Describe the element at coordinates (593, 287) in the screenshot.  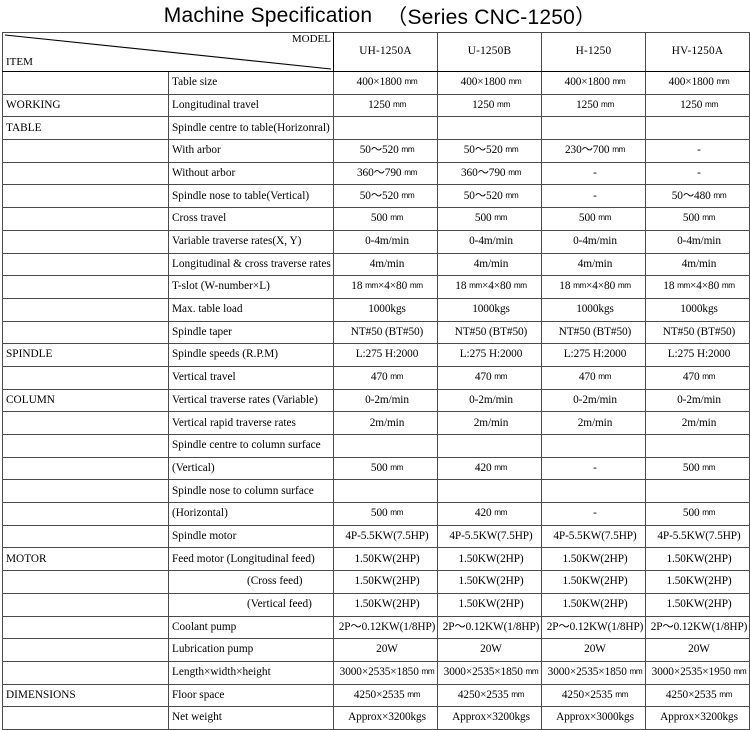
I see `spec-value-cell: 18 mm×4×80 mm` at that location.